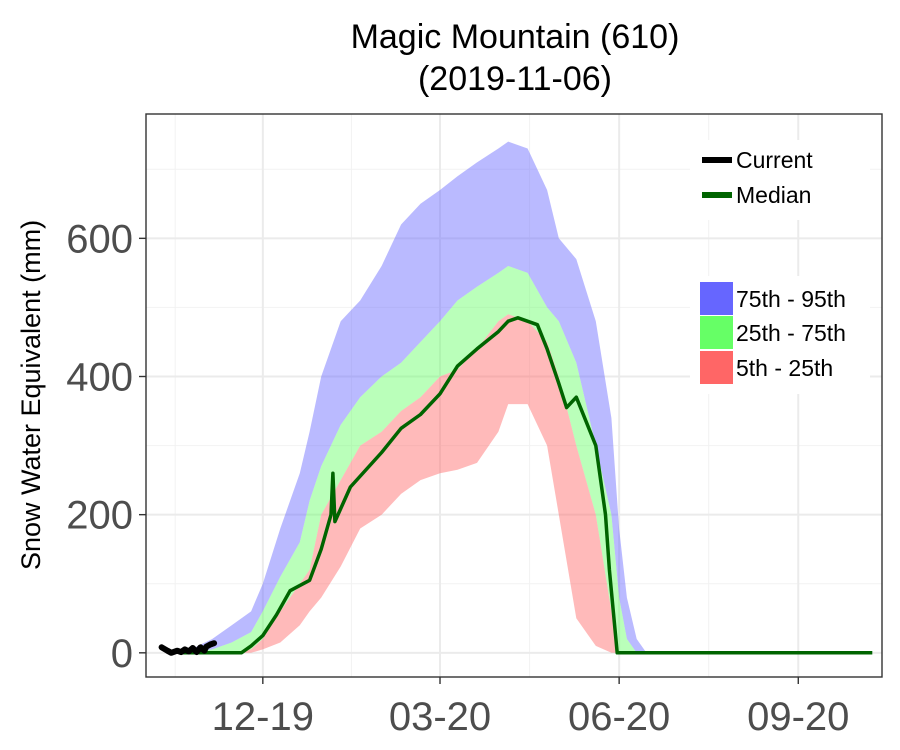 Image resolution: width=900 pixels, height=750 pixels. I want to click on legend-band-25-75-label: 25th - 75th, so click(791, 333).